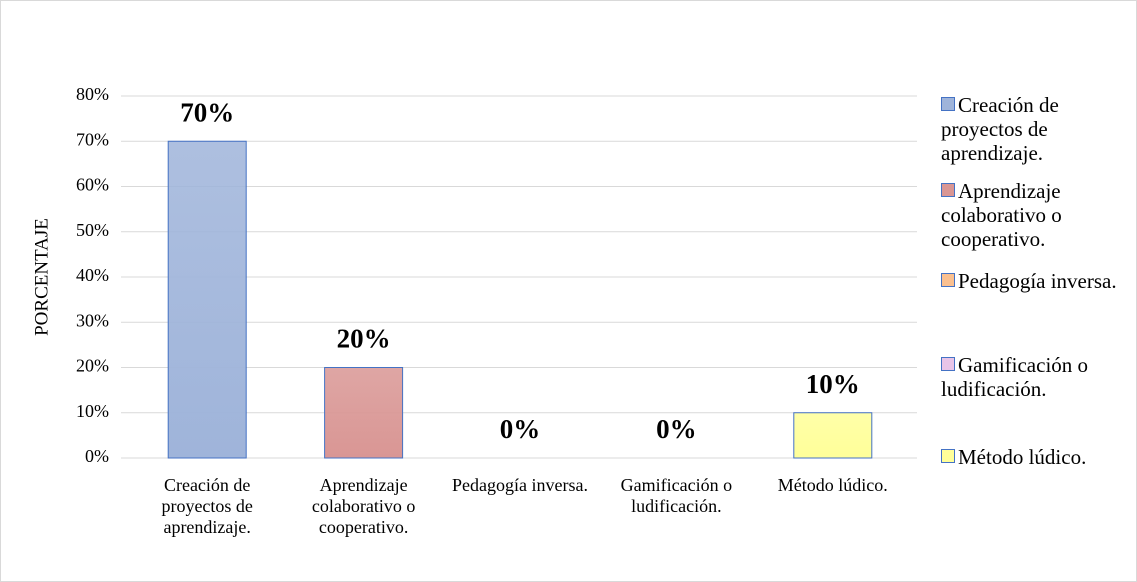 This screenshot has height=582, width=1137. I want to click on legend-item: Método lúdico., so click(1038, 457).